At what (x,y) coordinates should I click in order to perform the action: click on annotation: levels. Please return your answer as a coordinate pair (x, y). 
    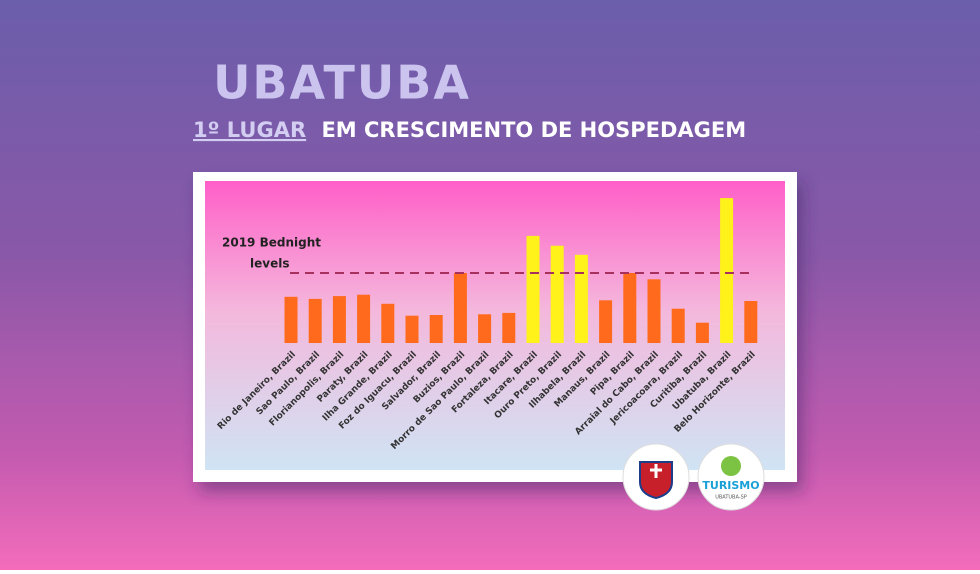
    Looking at the image, I should click on (269, 264).